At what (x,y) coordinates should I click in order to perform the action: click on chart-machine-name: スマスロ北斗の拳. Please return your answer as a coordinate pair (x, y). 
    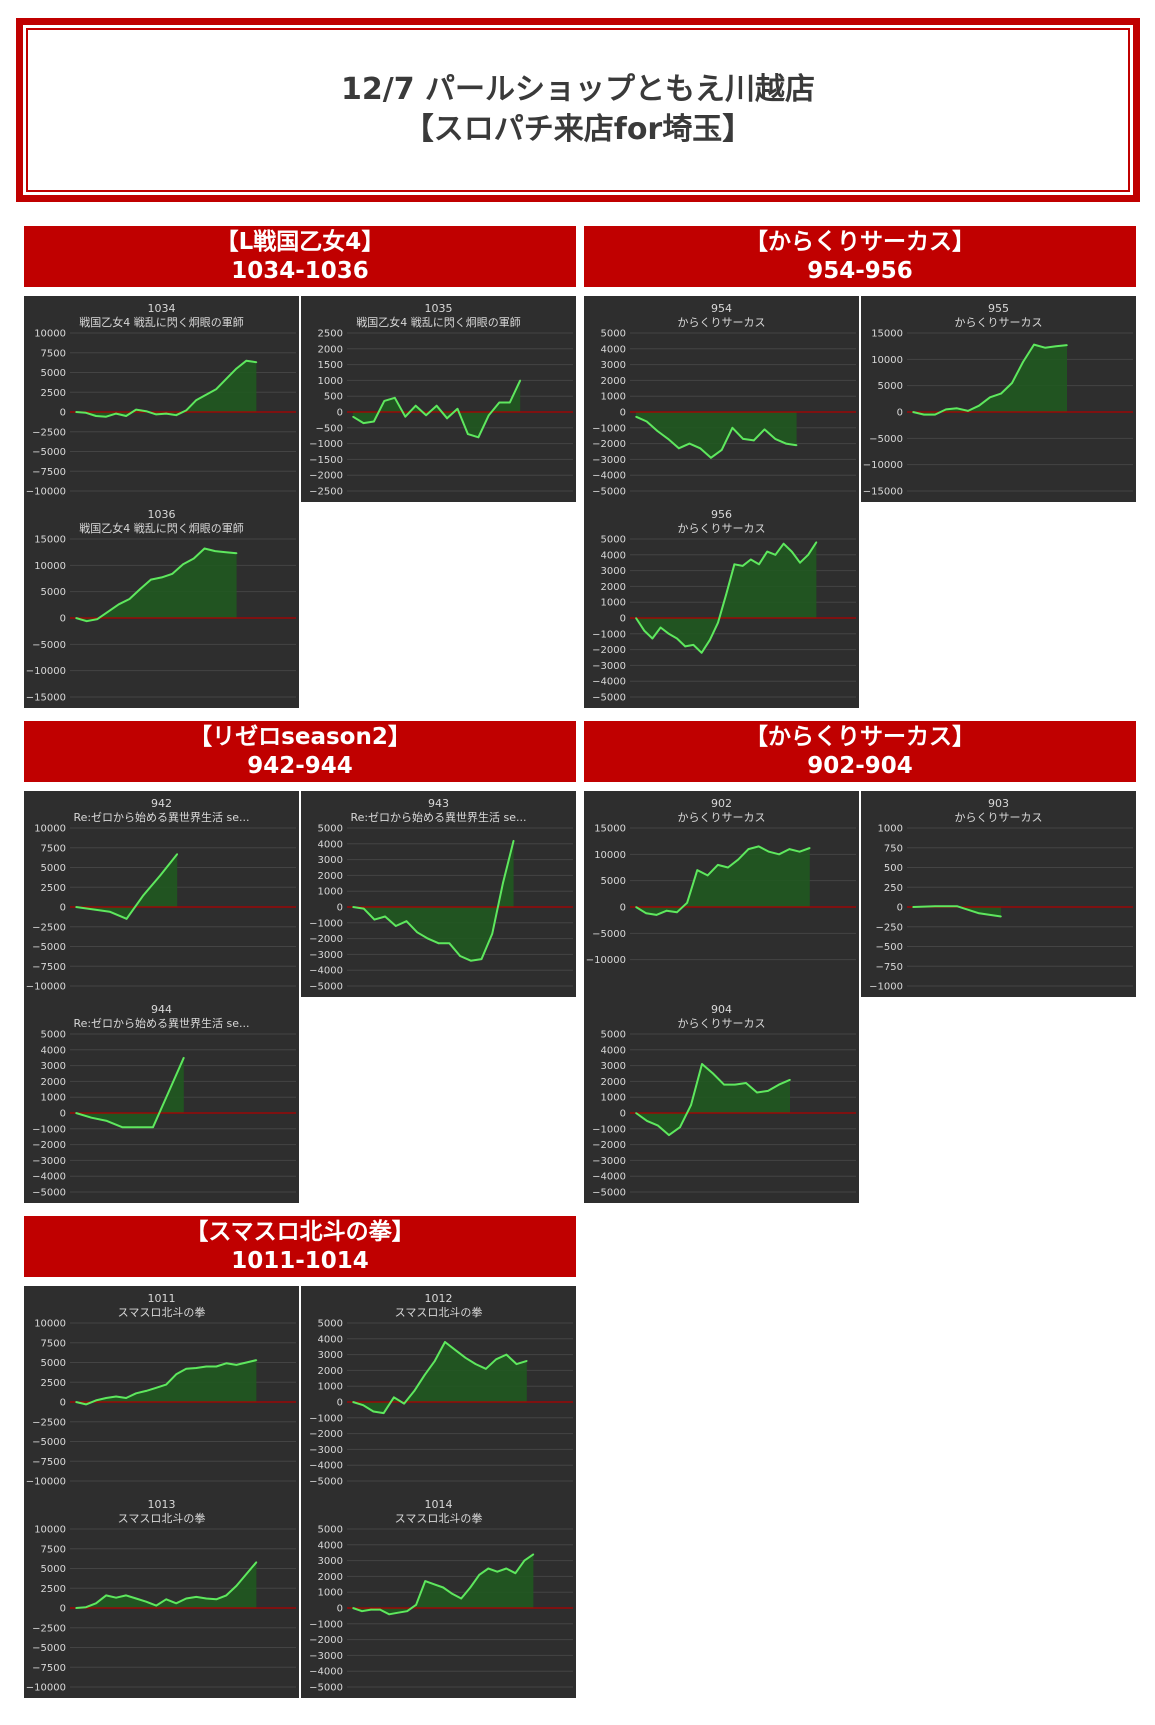
    Looking at the image, I should click on (438, 1312).